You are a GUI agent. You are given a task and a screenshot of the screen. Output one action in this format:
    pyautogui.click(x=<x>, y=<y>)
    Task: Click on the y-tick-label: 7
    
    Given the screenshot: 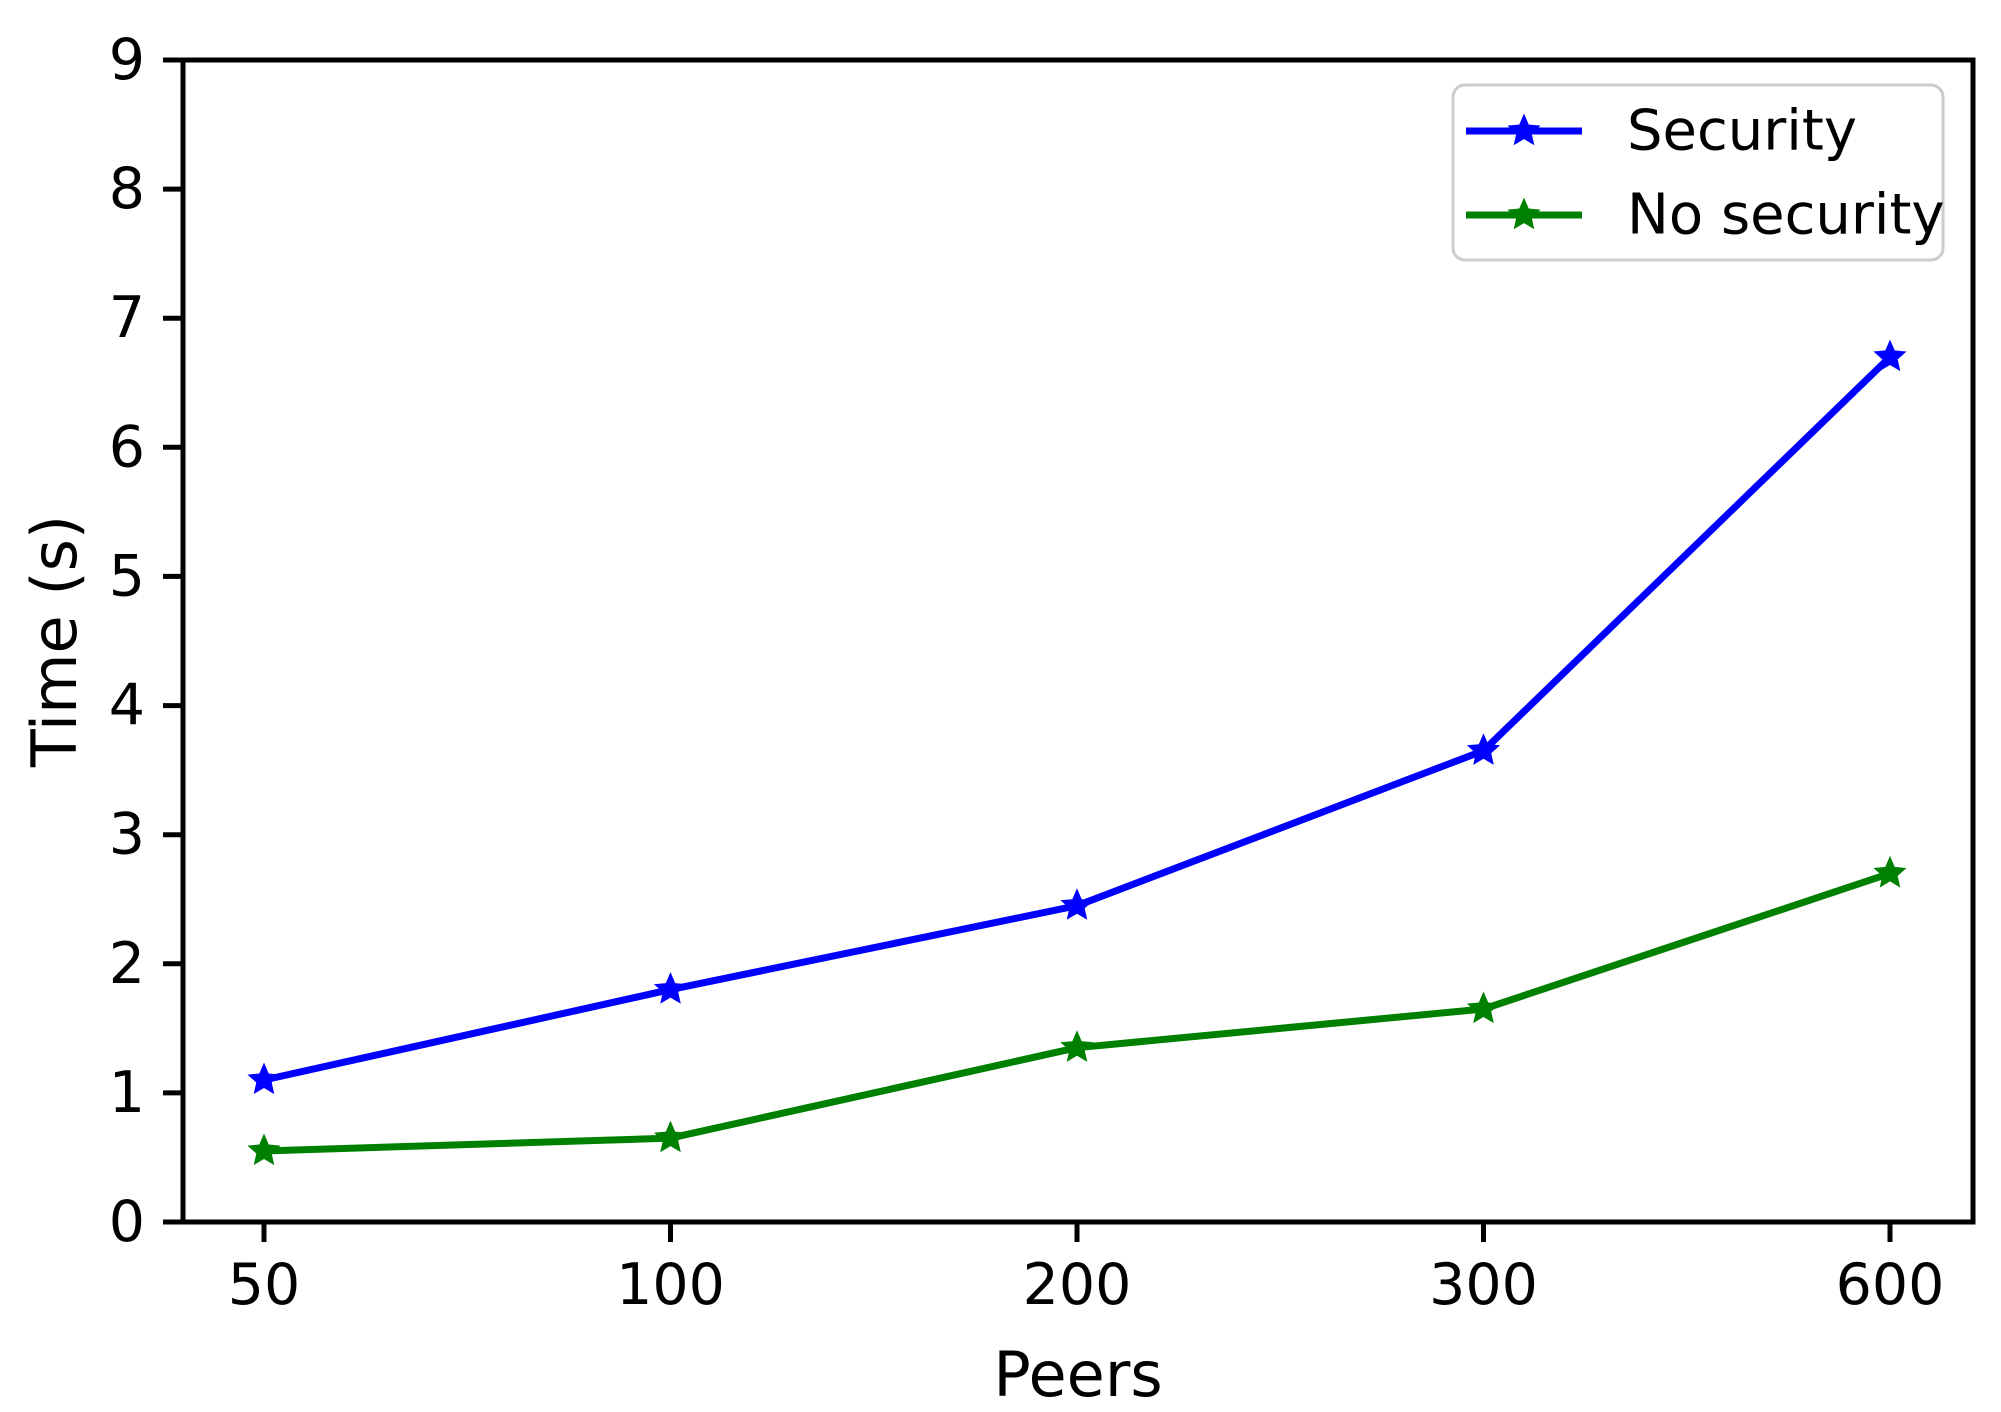 What is the action you would take?
    pyautogui.click(x=127, y=318)
    